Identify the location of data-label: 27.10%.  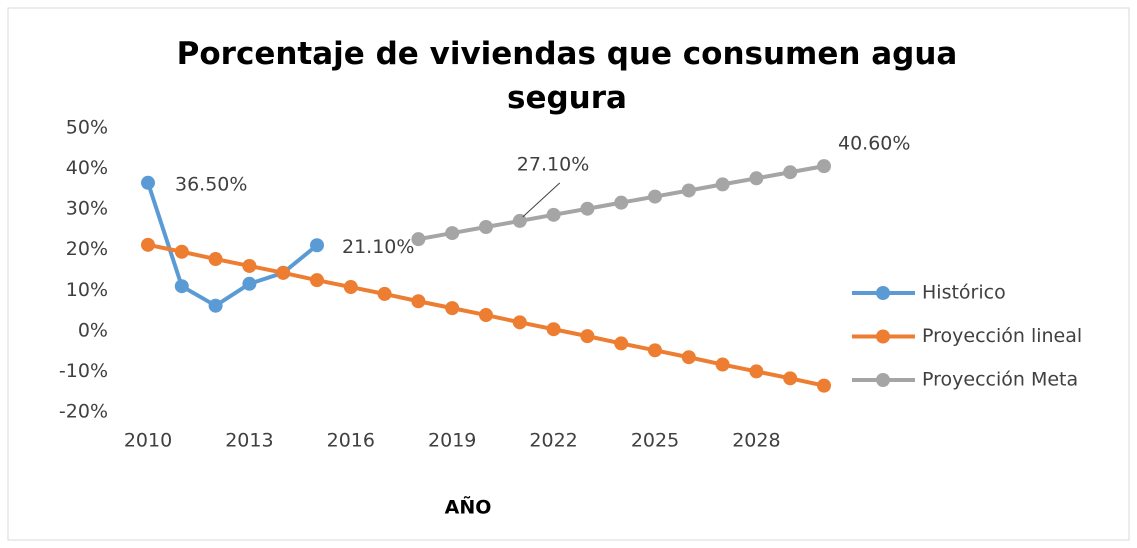
(553, 164).